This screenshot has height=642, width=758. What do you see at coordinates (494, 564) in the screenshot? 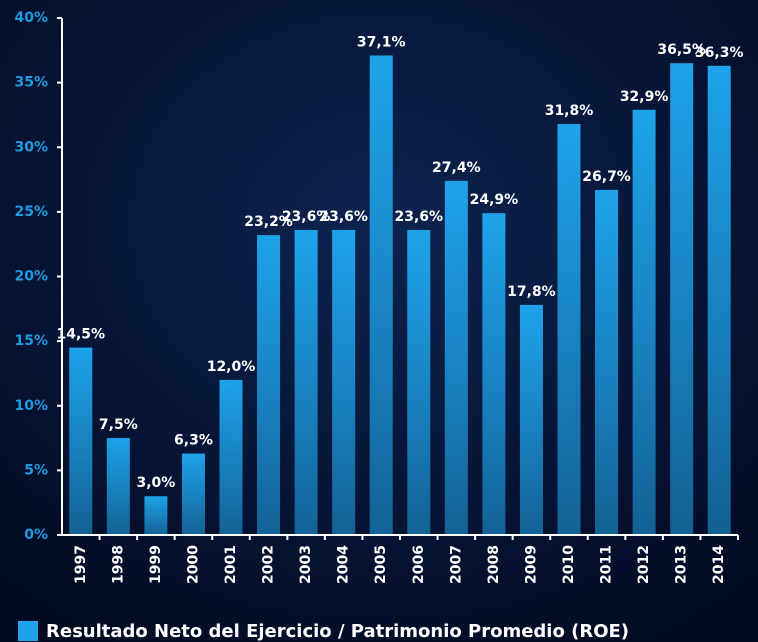
I see `x-tick-label: 2008` at bounding box center [494, 564].